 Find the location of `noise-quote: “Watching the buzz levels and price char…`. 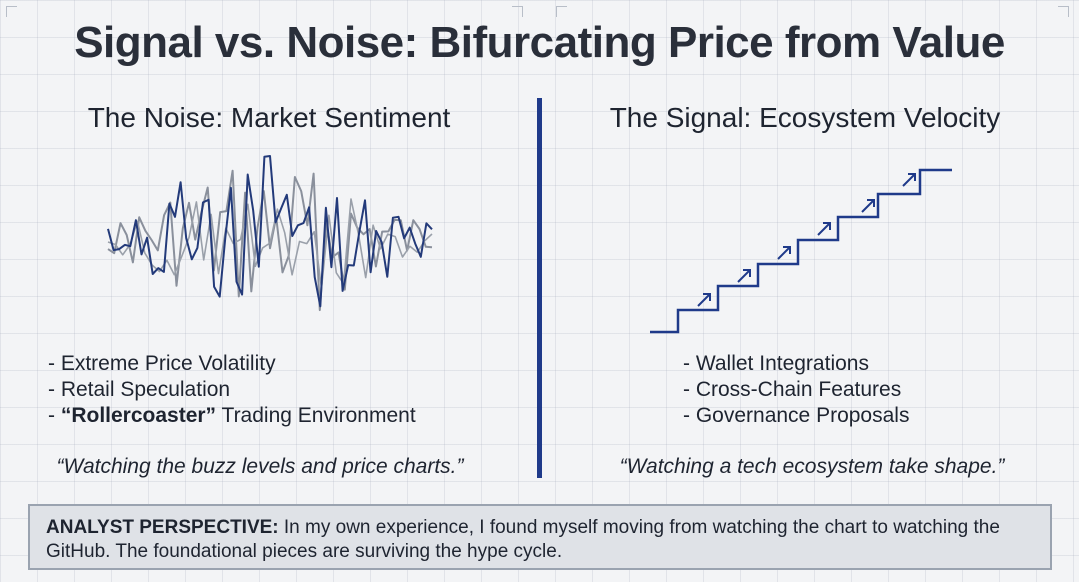

noise-quote: “Watching the buzz levels and price char… is located at coordinates (260, 466).